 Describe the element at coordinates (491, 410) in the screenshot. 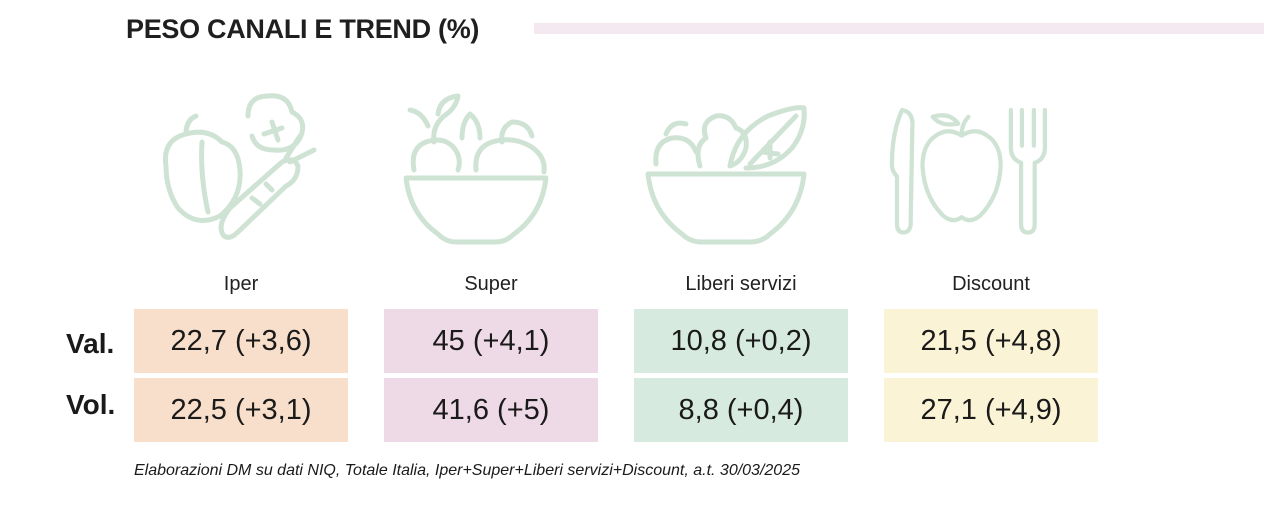

I see `table-cell-vol-super: 41,6 (+5)` at that location.